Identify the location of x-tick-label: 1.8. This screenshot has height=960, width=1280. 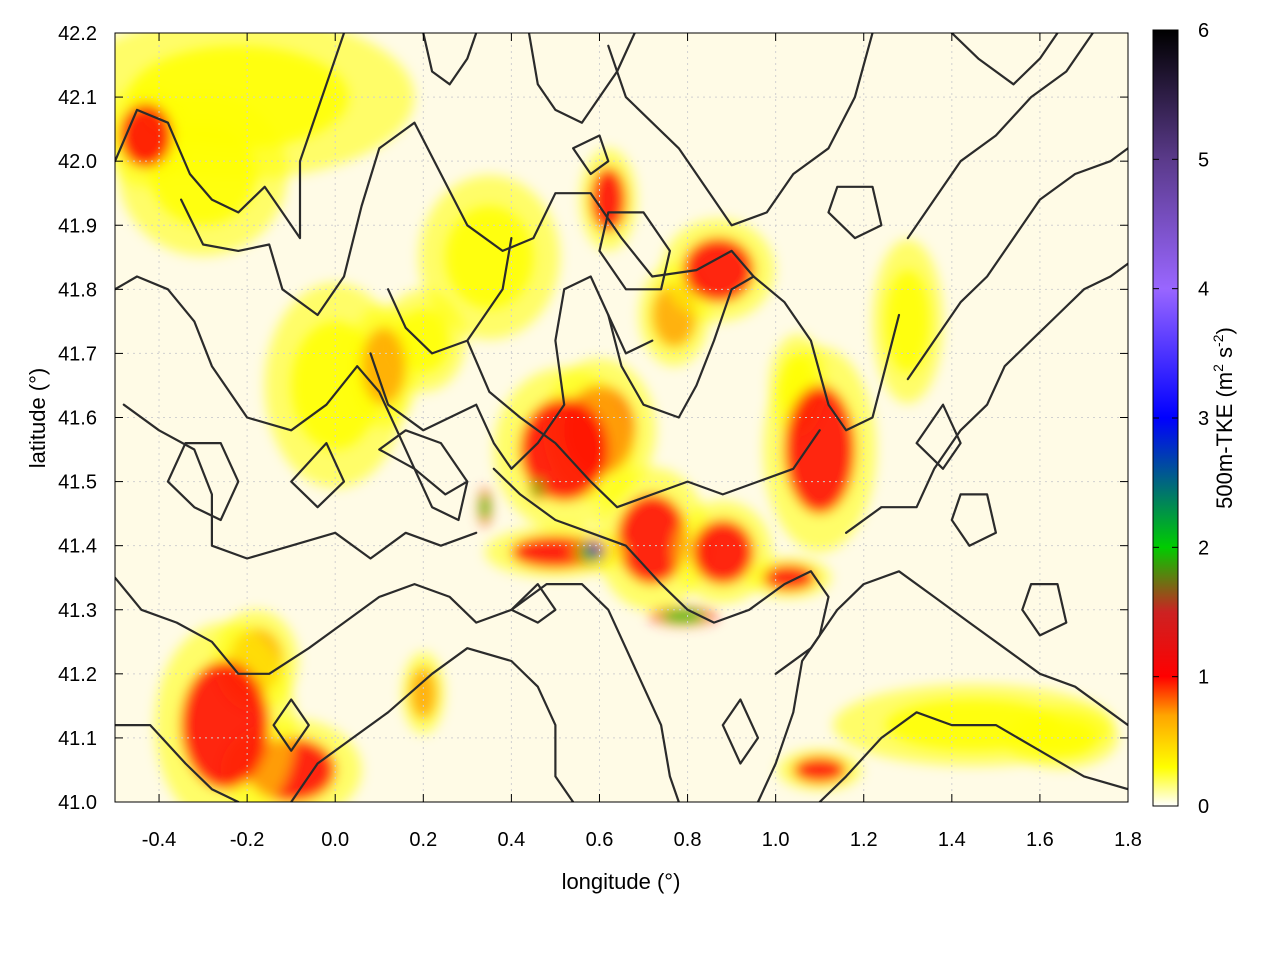
(1128, 840).